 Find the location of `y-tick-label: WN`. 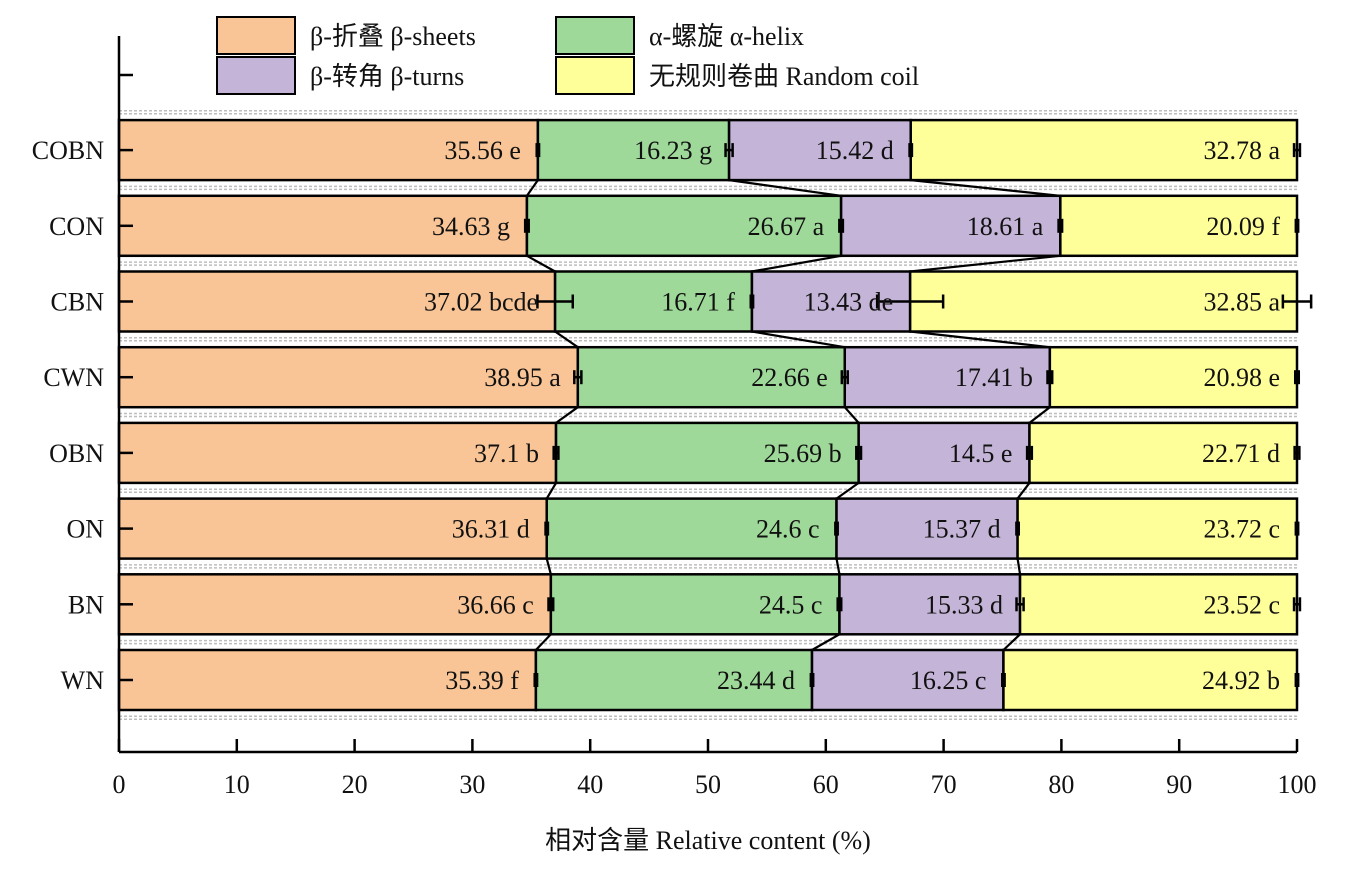

y-tick-label: WN is located at coordinates (83, 680).